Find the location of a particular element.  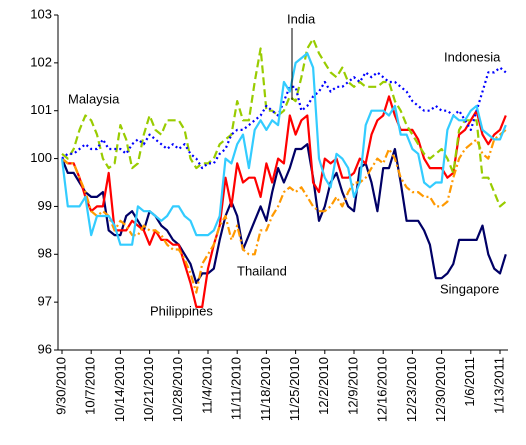

x-tick-label: 12/9/2010 is located at coordinates (352, 386).